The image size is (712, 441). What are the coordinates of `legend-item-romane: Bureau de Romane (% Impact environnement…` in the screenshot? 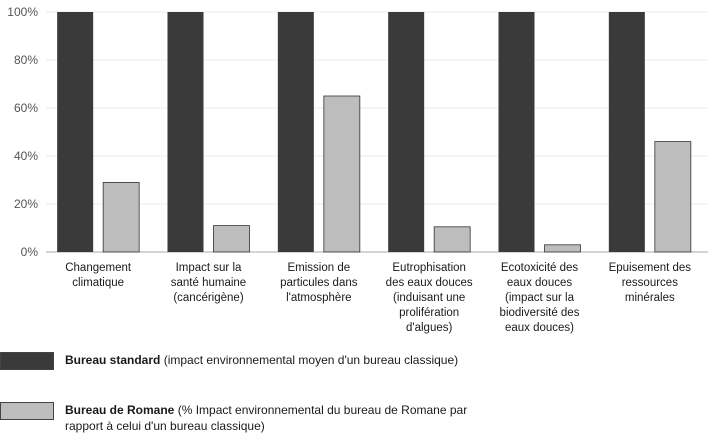 It's located at (247, 418).